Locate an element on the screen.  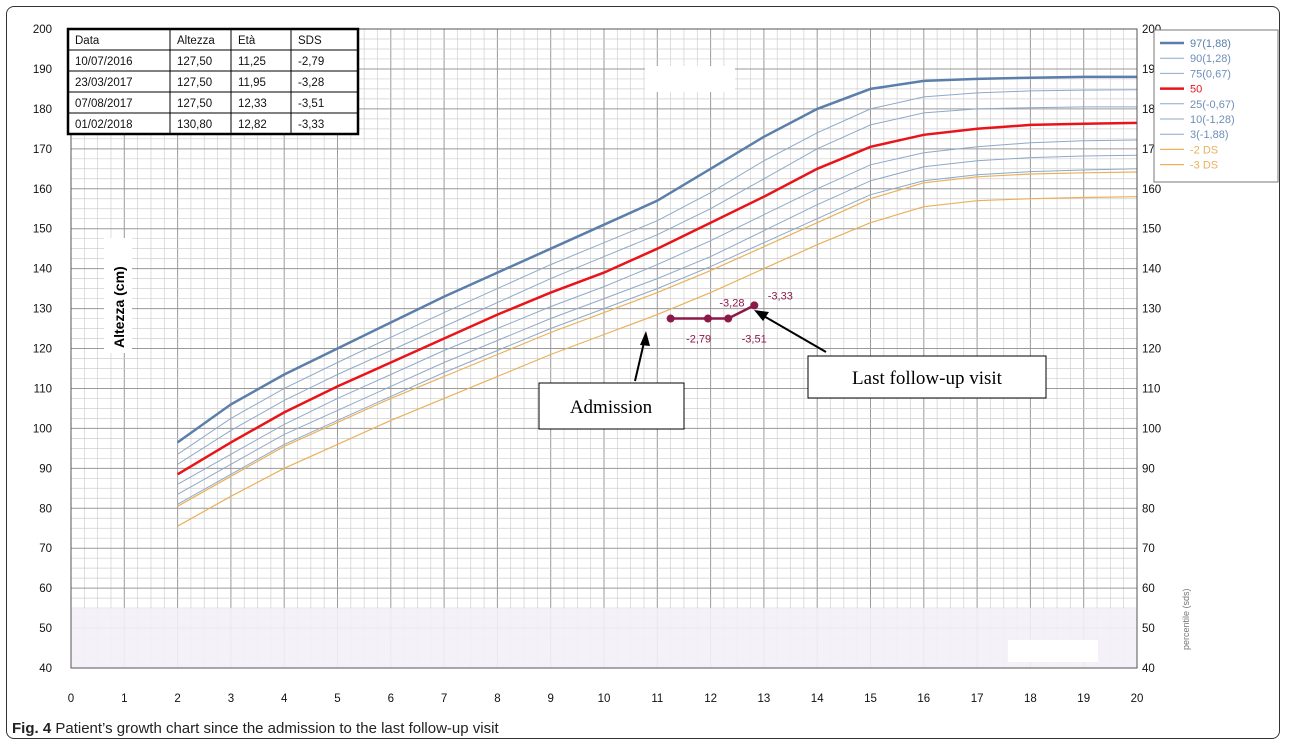
y-tick-label: 190 is located at coordinates (42, 70).